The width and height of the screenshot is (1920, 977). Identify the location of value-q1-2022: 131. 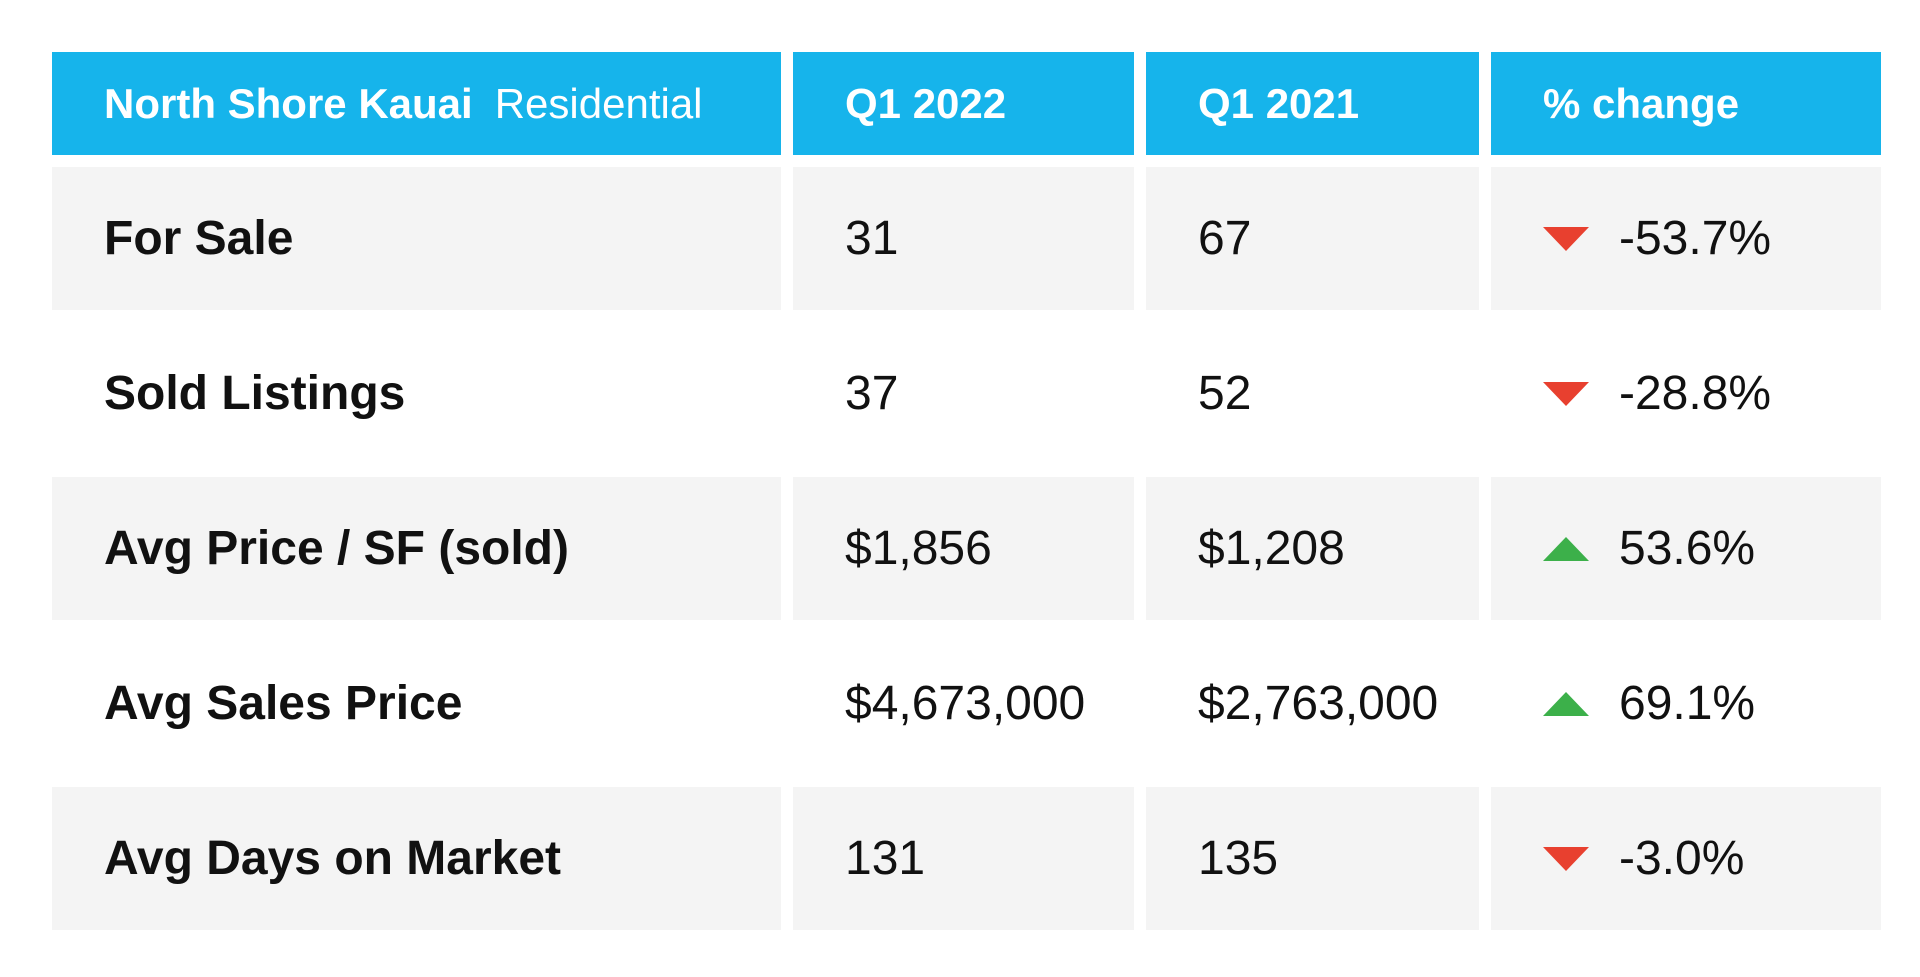
(963, 858).